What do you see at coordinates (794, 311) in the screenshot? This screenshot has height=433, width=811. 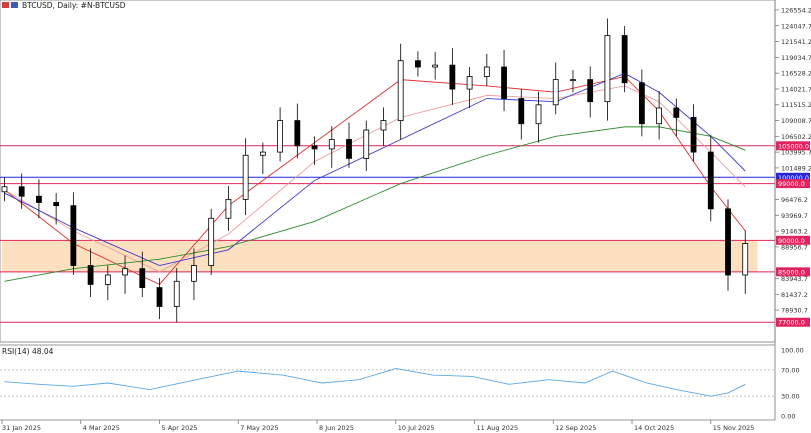 I see `price-tick-label-17: 78930.7` at bounding box center [794, 311].